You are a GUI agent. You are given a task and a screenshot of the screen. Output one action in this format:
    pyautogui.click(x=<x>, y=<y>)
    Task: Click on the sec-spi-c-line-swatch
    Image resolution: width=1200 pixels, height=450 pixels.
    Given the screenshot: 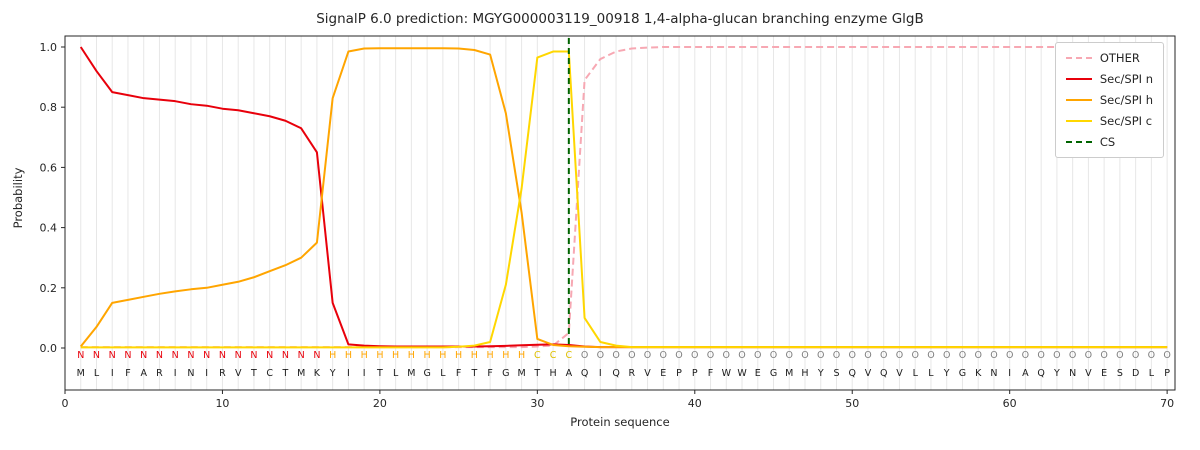 What is the action you would take?
    pyautogui.click(x=1078, y=121)
    